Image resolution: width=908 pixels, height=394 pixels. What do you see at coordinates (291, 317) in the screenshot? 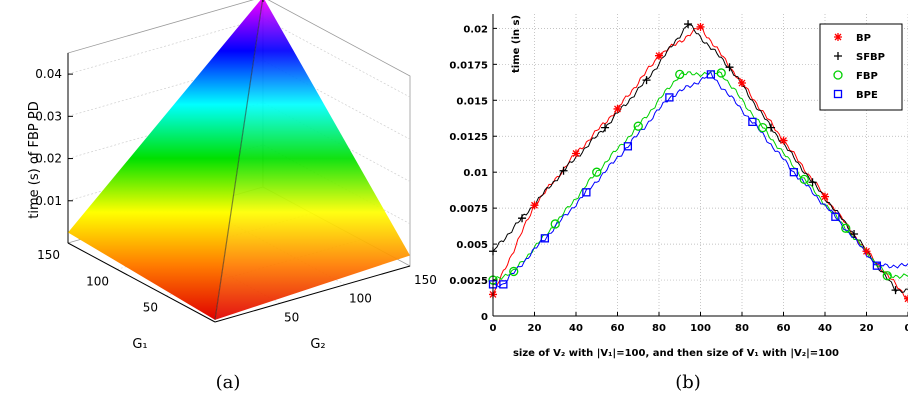
I see `g2-tick-label: 50` at bounding box center [291, 317].